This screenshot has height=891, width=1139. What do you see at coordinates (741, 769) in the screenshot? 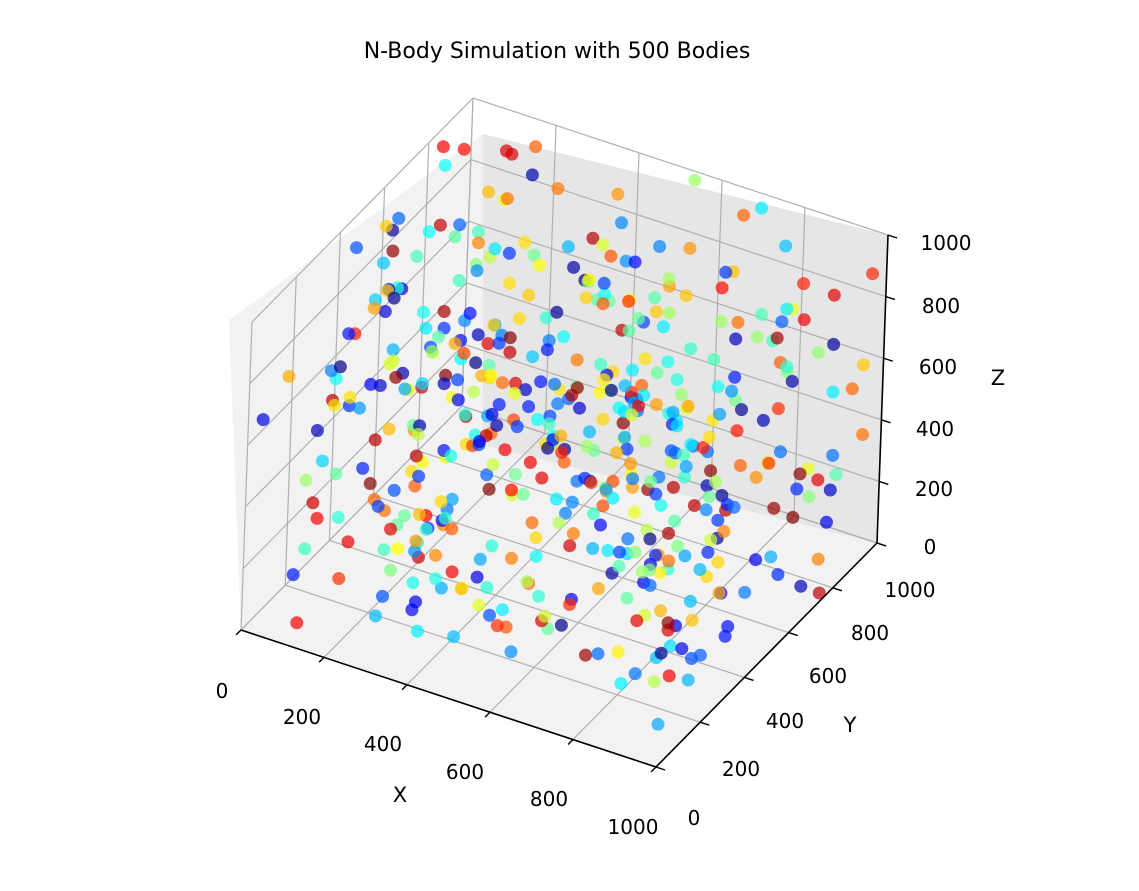
I see `y-tick-label-200: 200` at bounding box center [741, 769].